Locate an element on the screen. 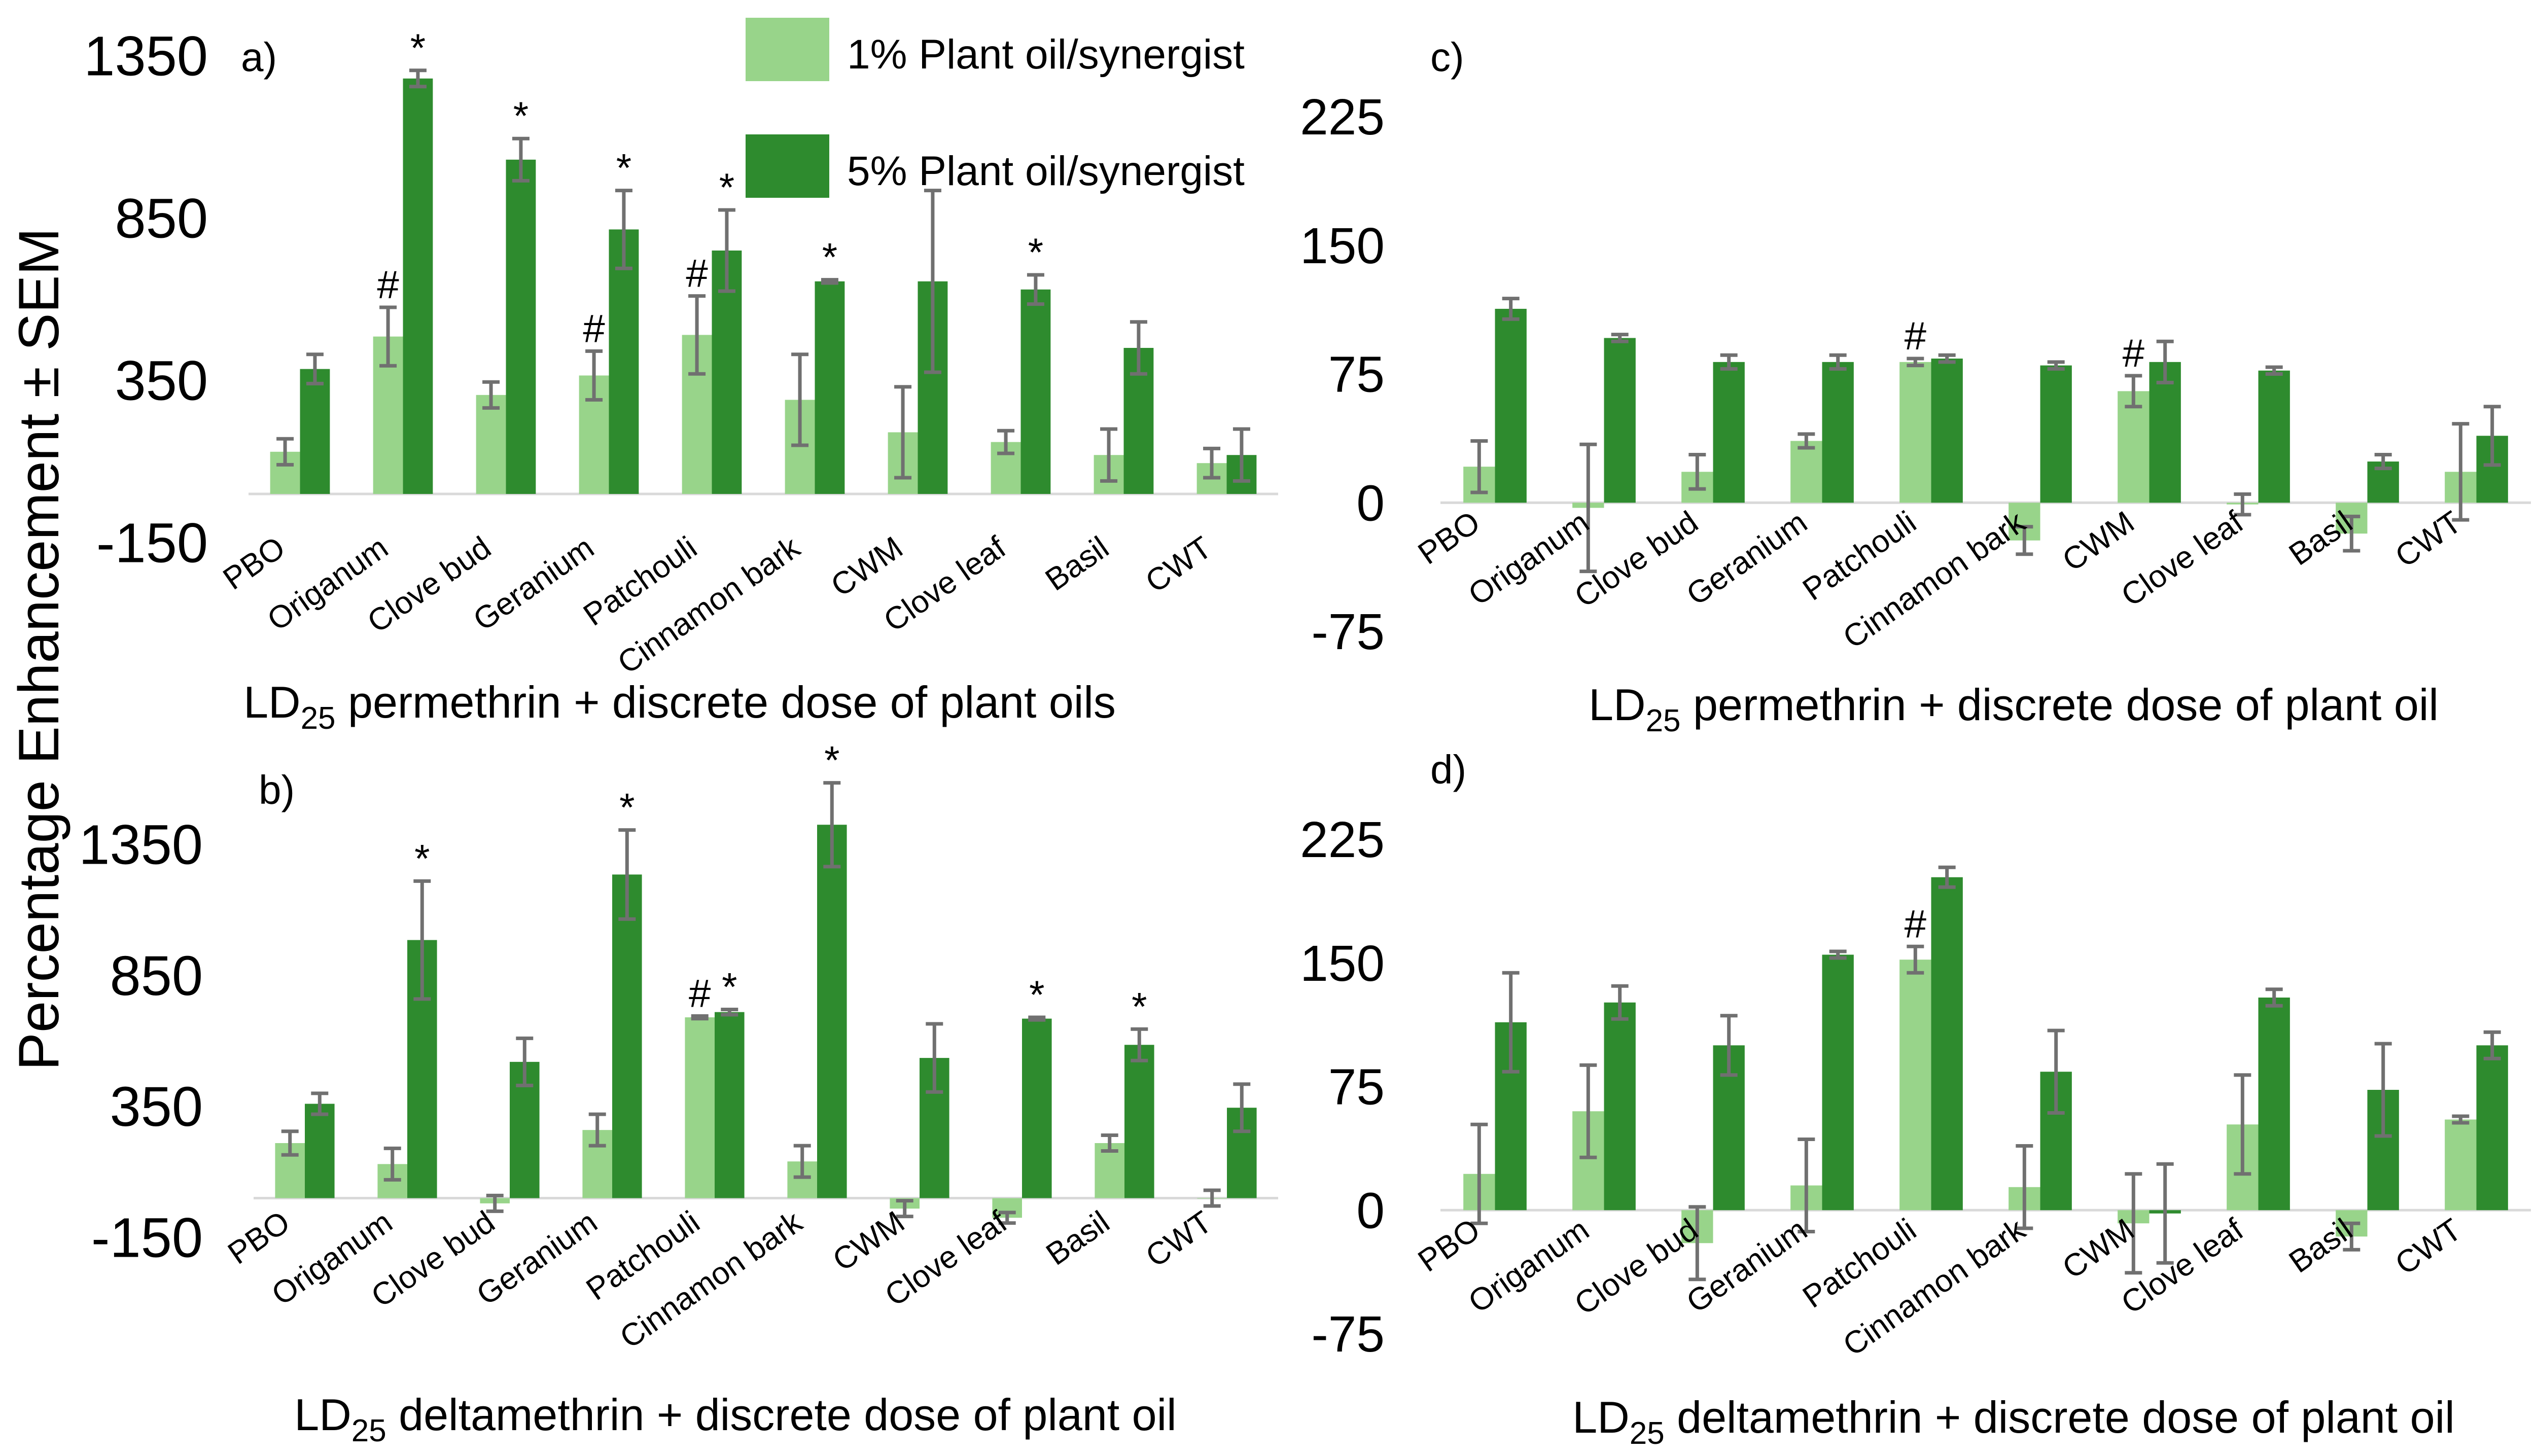  y-axis-title: Percentage Enhancement ± SEM is located at coordinates (39, 649).